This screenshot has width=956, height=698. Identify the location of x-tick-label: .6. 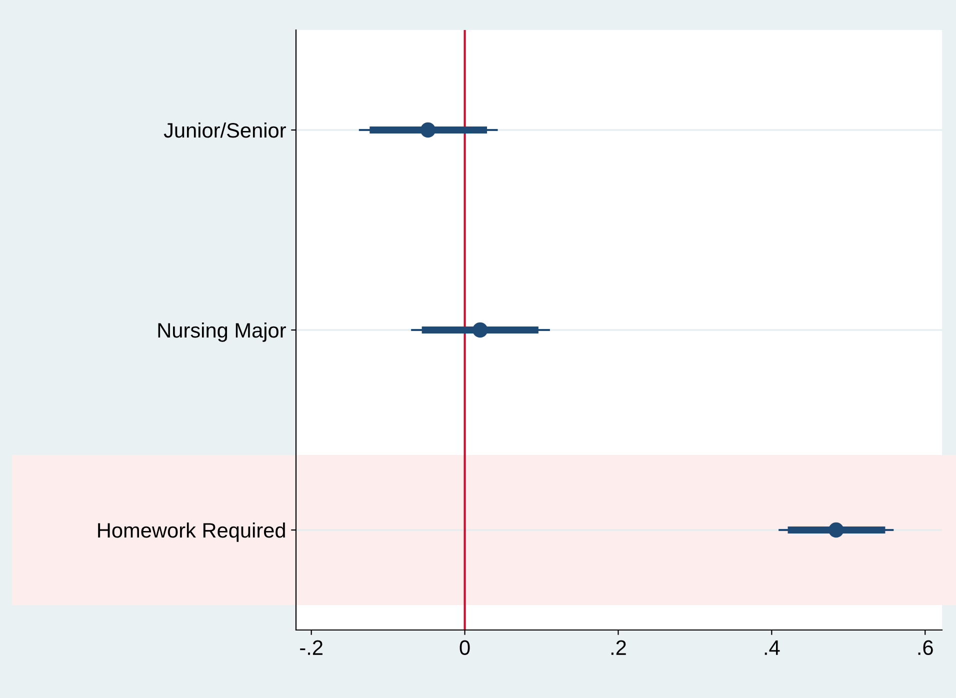
(925, 648).